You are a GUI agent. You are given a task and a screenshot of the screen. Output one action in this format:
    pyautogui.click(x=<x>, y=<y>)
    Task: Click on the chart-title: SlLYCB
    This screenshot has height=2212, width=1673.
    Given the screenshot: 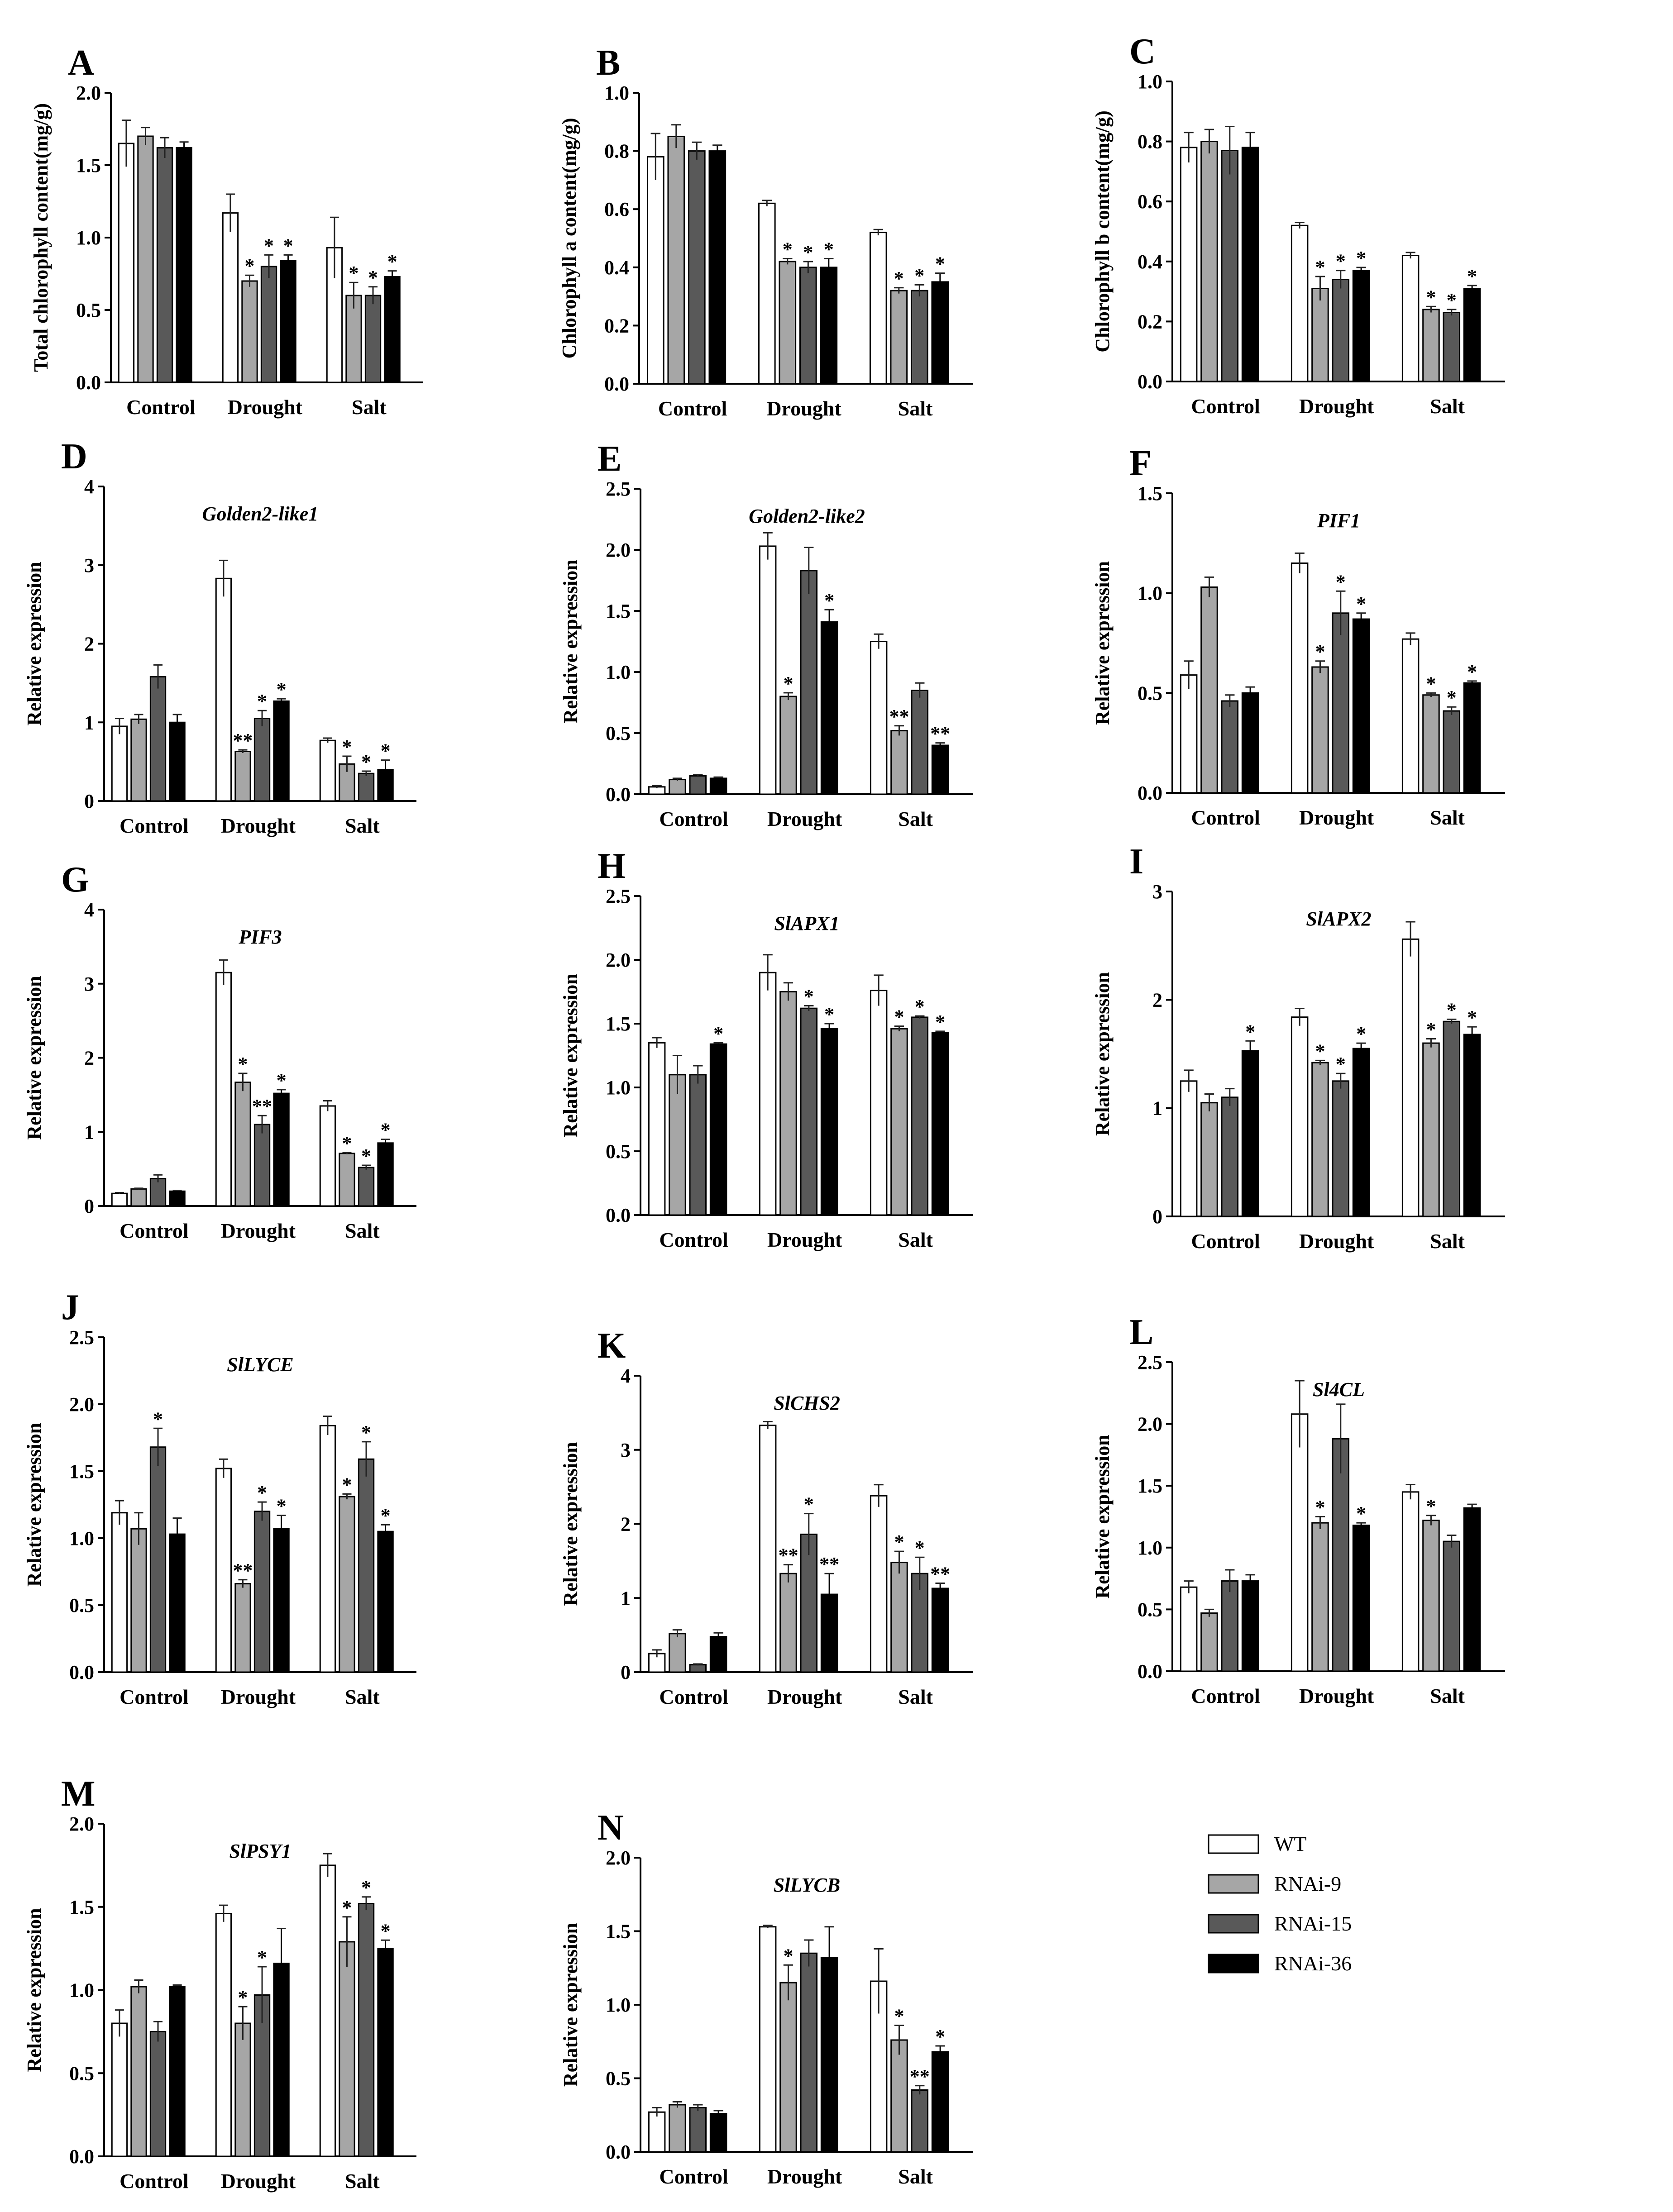 What is the action you would take?
    pyautogui.click(x=807, y=1885)
    